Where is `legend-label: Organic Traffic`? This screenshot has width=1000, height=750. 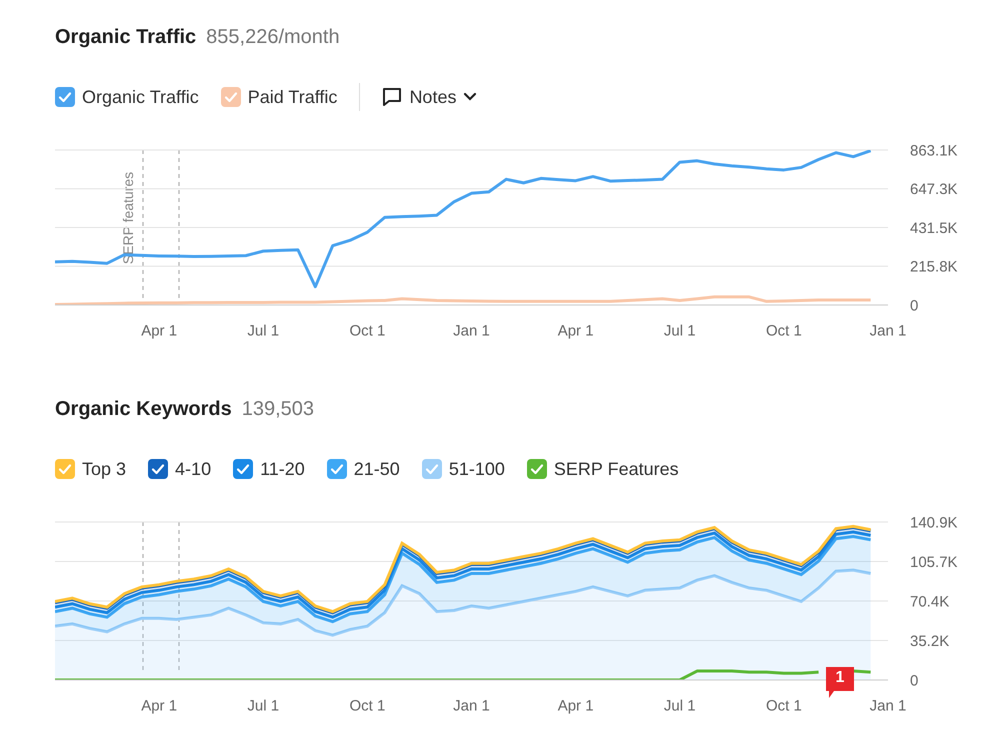 legend-label: Organic Traffic is located at coordinates (140, 97).